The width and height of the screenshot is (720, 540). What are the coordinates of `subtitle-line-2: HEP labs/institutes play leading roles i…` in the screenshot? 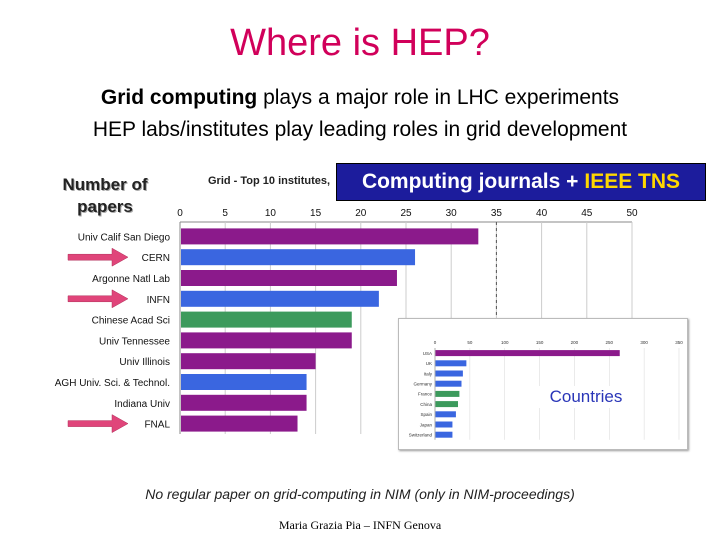 It's located at (360, 129).